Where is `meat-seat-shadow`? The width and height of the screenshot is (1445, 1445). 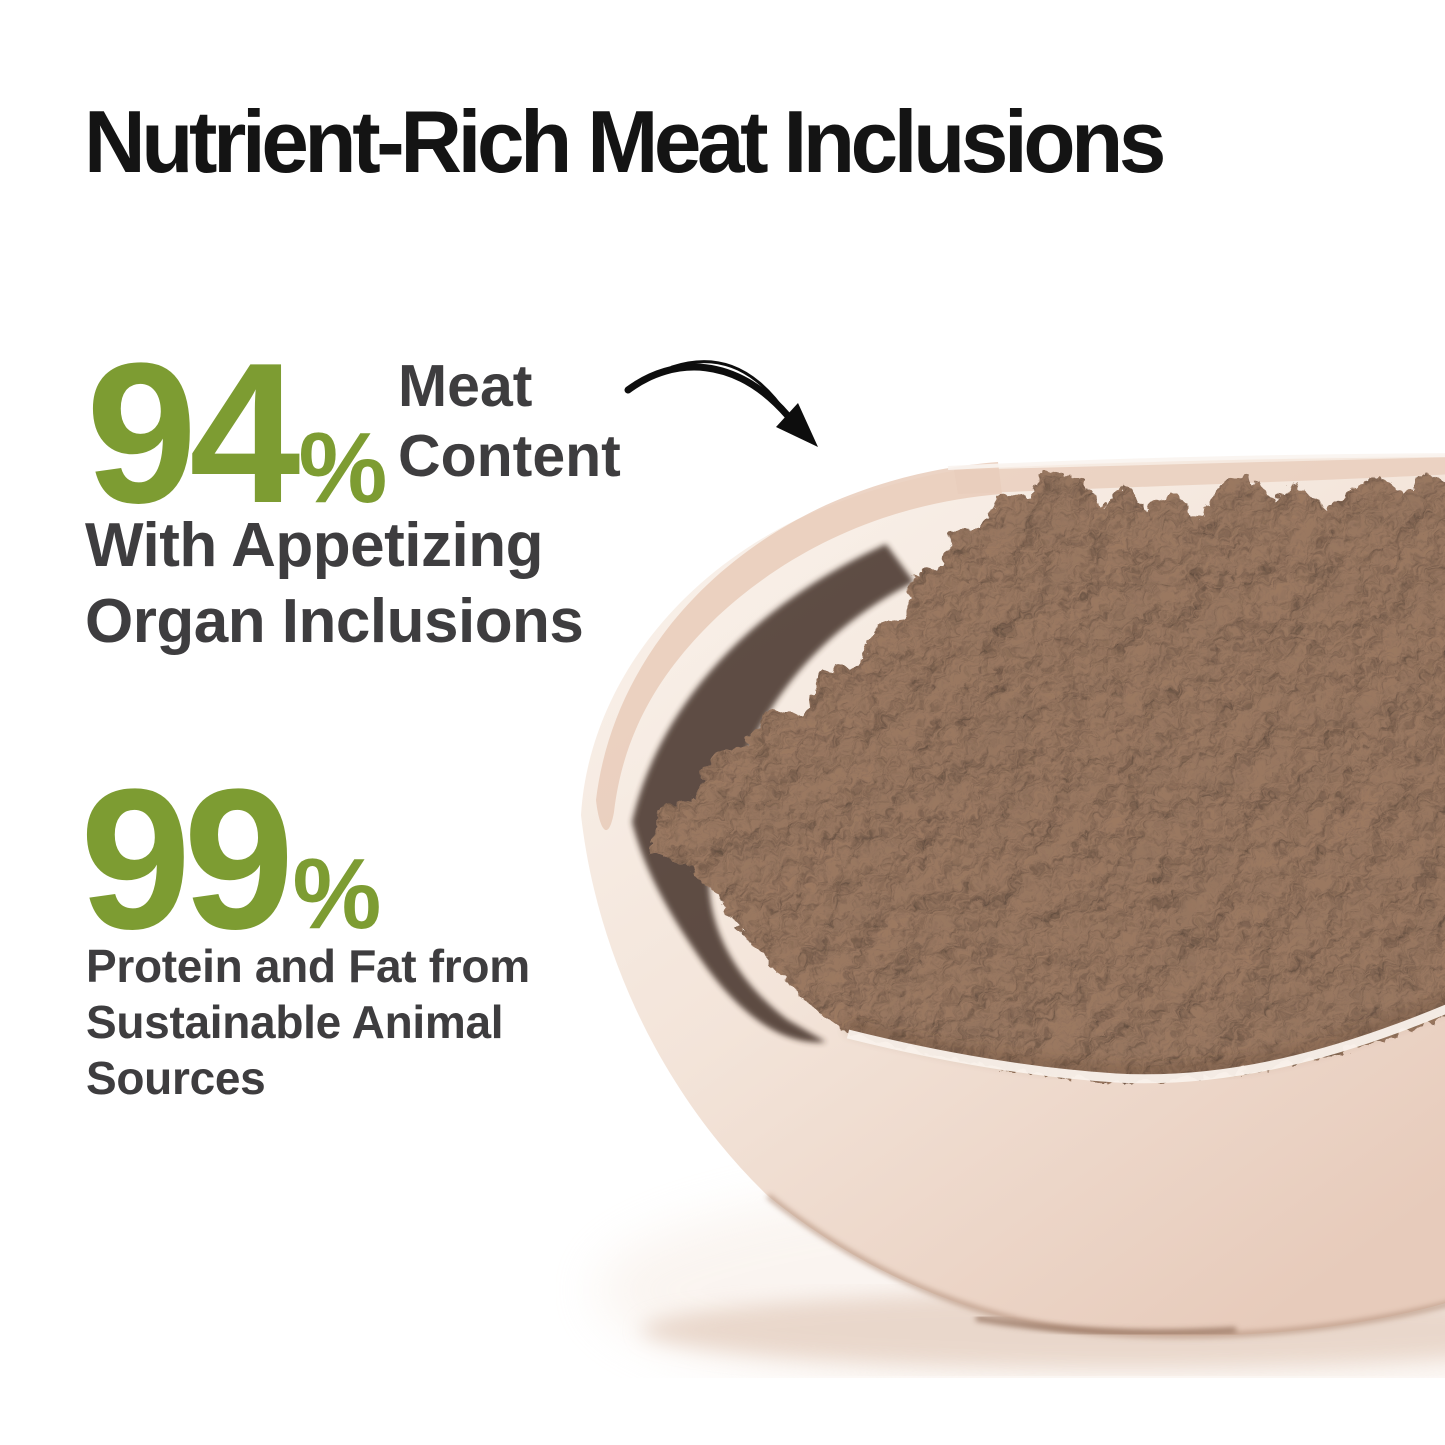
meat-seat-shadow is located at coordinates (1145, 1037).